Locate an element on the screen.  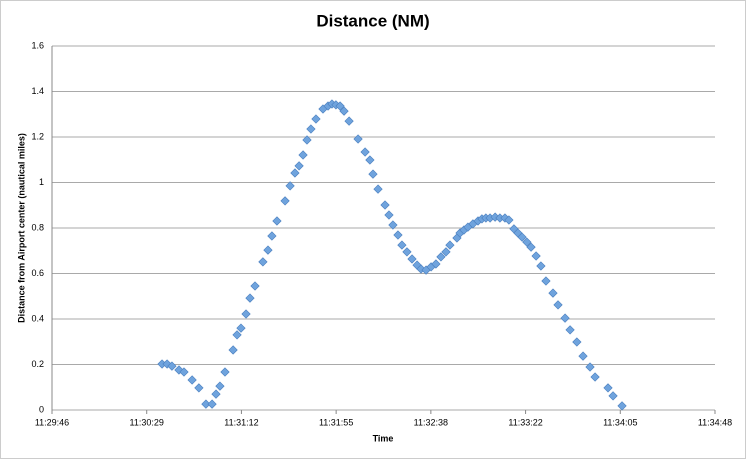
y-tick-label: 0.2 is located at coordinates (37, 364).